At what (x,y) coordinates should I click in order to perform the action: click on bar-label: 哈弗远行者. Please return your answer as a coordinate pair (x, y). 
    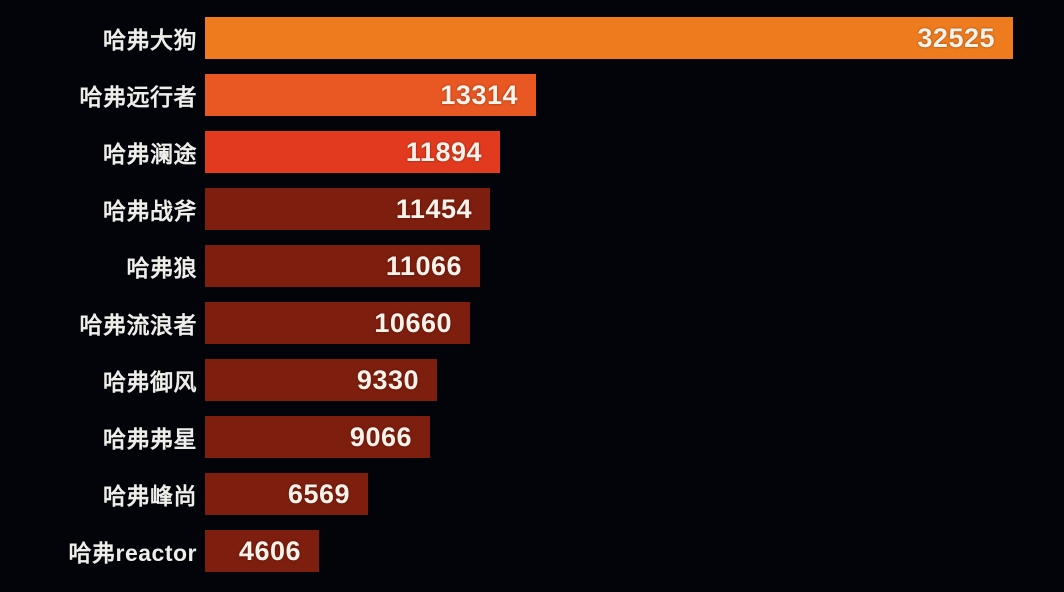
    Looking at the image, I should click on (138, 97).